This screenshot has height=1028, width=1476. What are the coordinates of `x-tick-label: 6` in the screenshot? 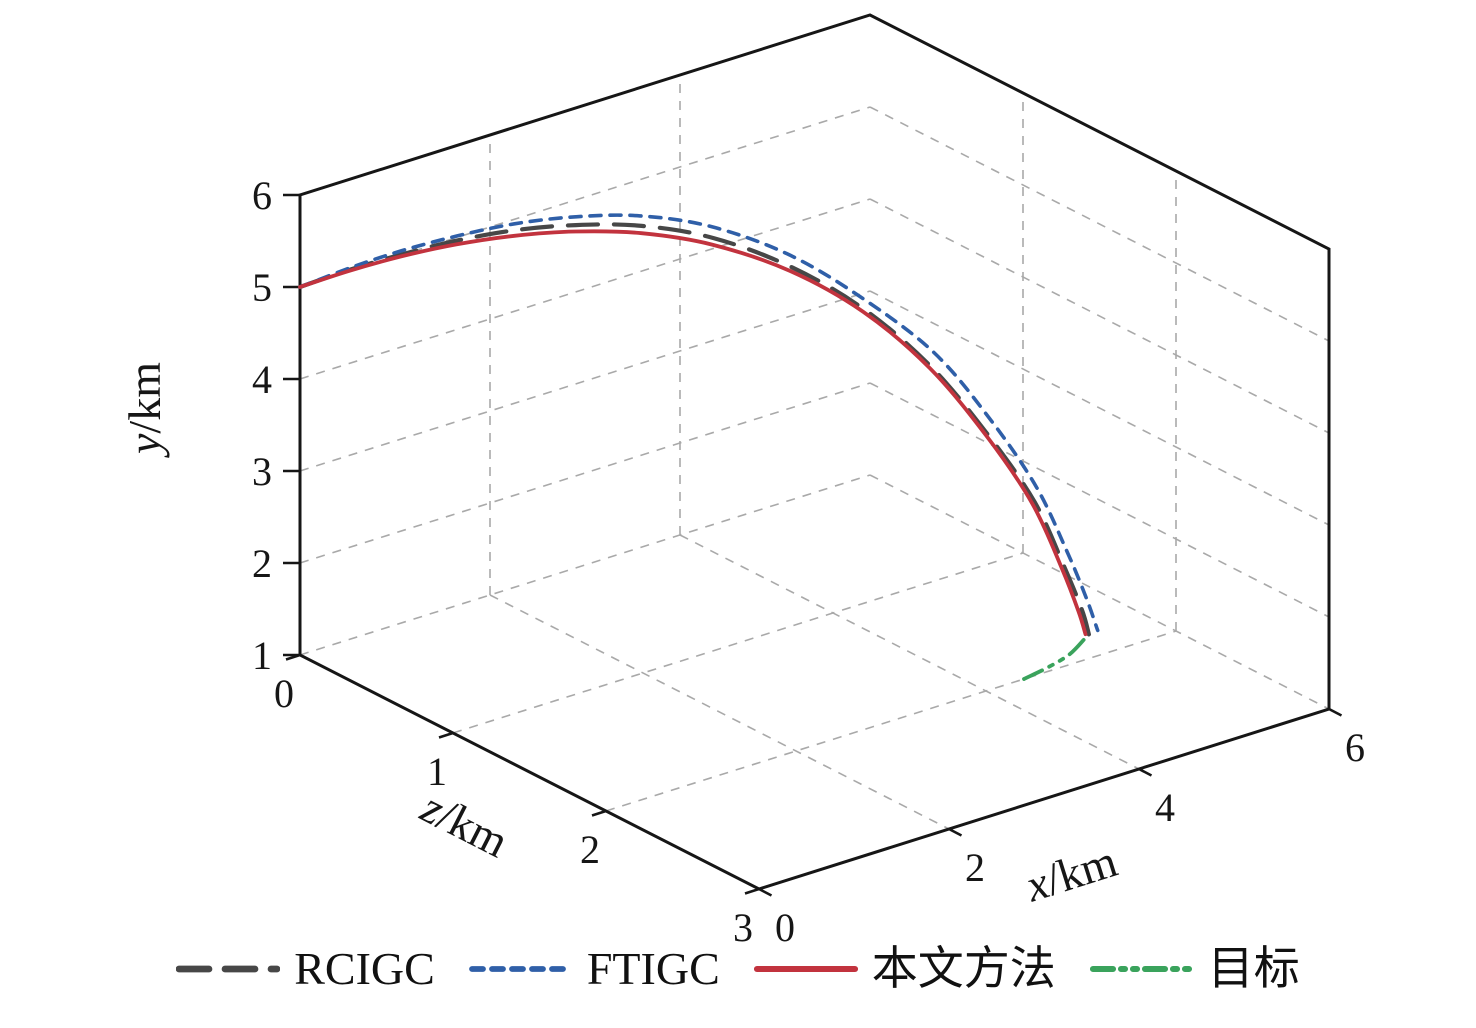 It's located at (1355, 747).